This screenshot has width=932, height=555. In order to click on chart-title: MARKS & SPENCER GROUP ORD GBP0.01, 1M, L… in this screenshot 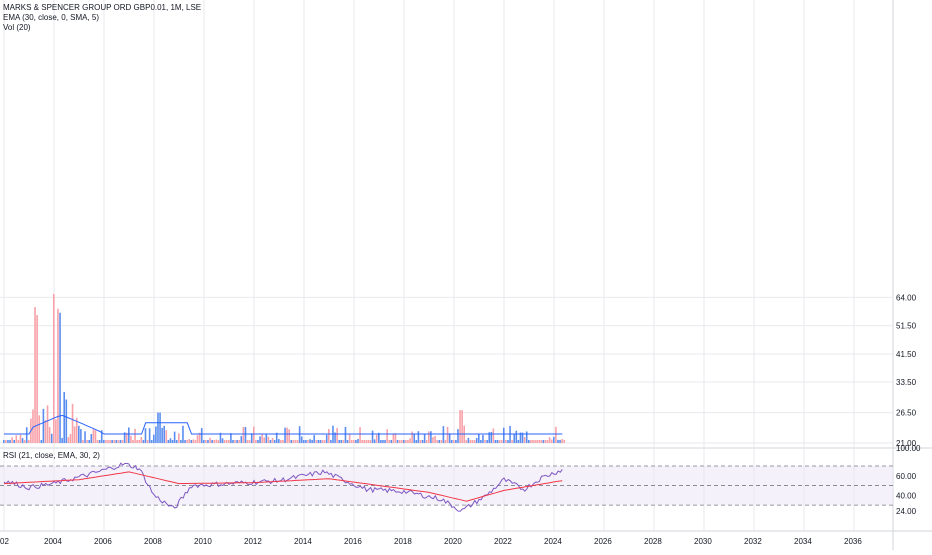, I will do `click(102, 7)`.